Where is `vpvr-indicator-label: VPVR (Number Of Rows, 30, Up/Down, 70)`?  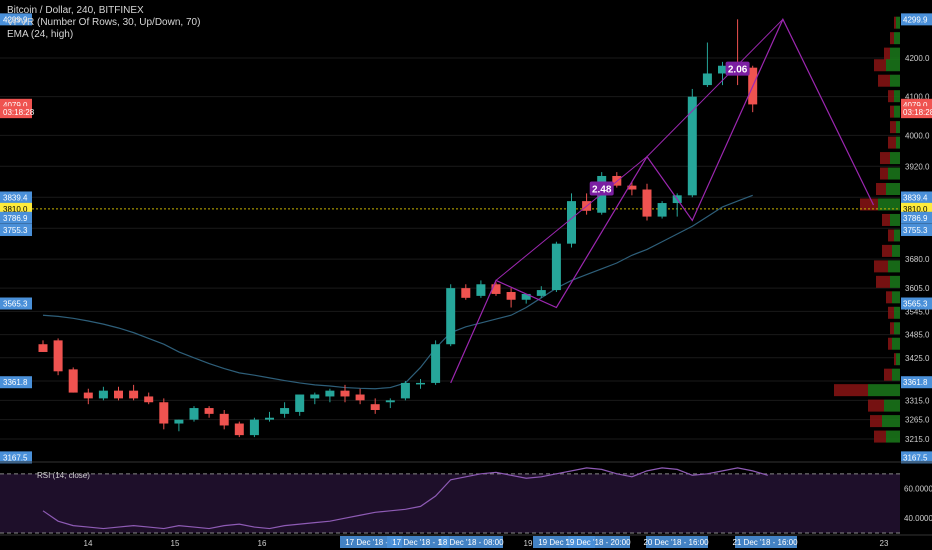
vpvr-indicator-label: VPVR (Number Of Rows, 30, Up/Down, 70) is located at coordinates (104, 22).